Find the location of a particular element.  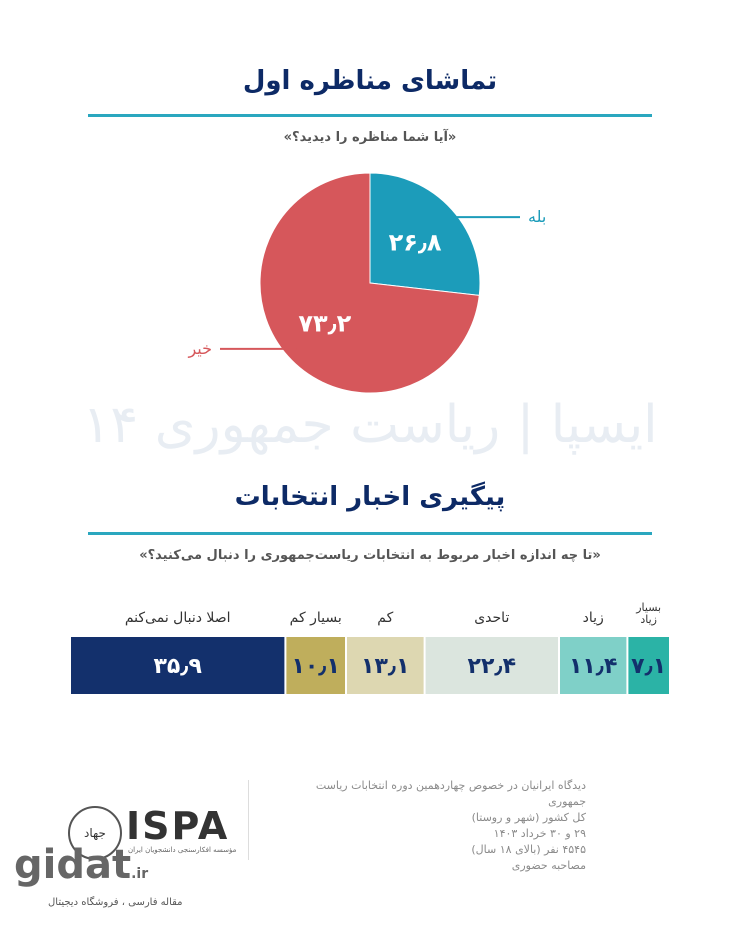

category-label: بسیار کم is located at coordinates (315, 617).